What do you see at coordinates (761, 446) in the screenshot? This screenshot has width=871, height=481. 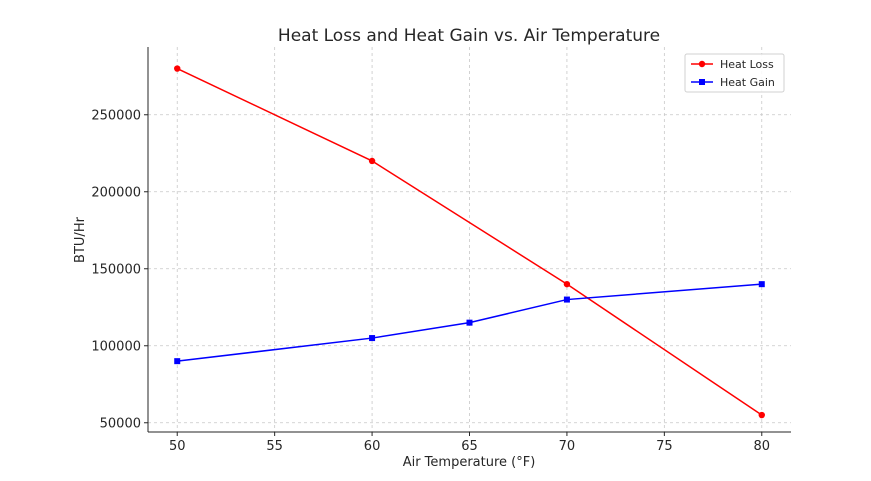 I see `x-tick-label: 80` at bounding box center [761, 446].